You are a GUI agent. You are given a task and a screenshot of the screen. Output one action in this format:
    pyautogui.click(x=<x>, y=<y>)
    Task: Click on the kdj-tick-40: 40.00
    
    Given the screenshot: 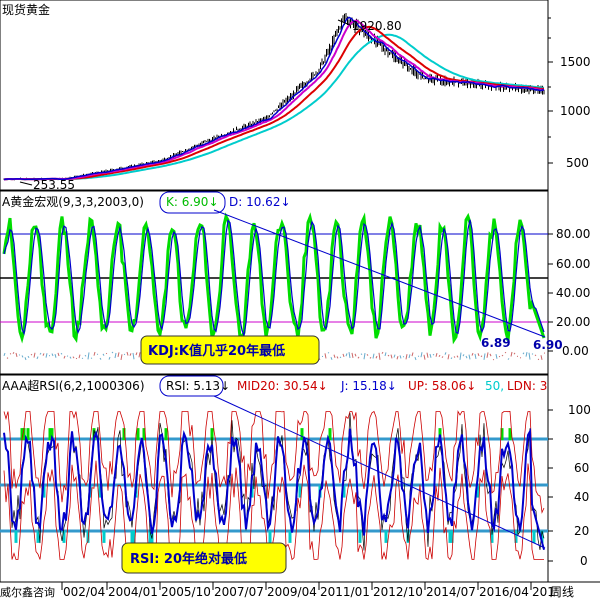 What is the action you would take?
    pyautogui.click(x=573, y=293)
    